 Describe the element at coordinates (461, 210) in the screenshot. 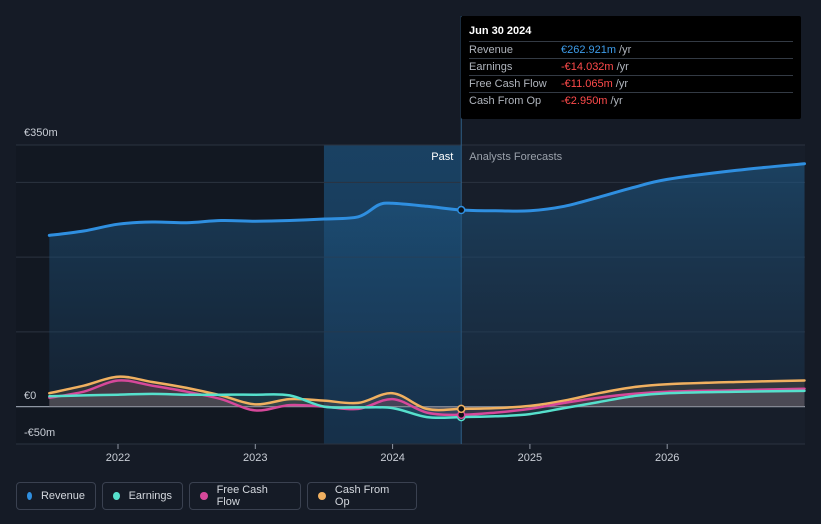

I see `marker-revenue` at that location.